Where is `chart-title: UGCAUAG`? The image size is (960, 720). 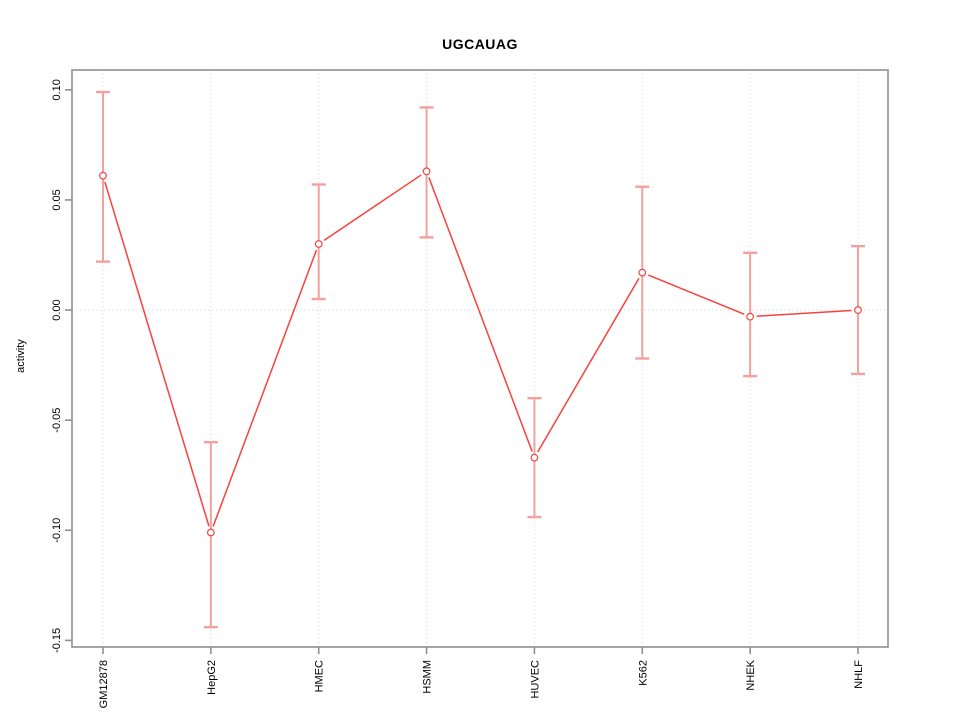 chart-title: UGCAUAG is located at coordinates (480, 44).